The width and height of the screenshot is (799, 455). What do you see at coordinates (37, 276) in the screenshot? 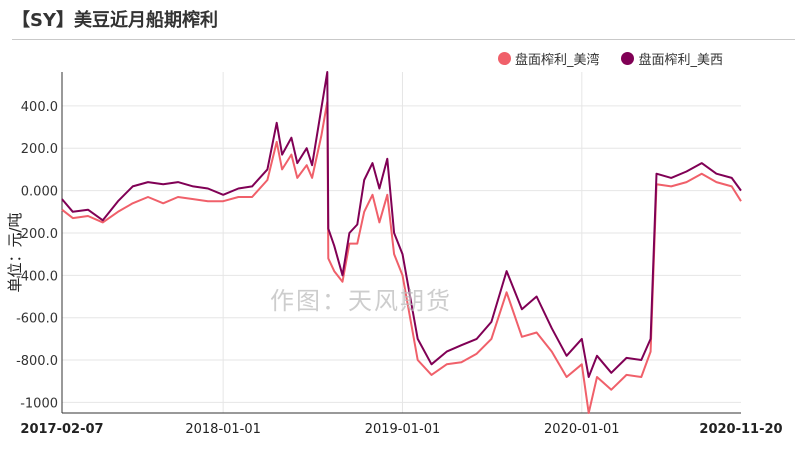
I see `y-tick-label: -400.0` at bounding box center [37, 276].